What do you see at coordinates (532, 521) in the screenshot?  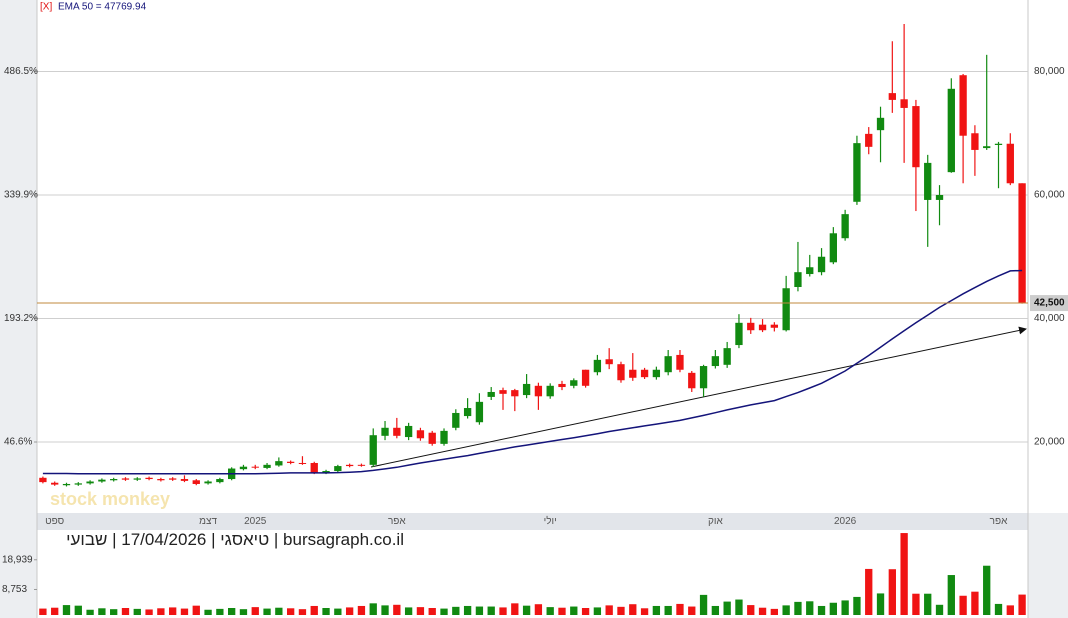 I see `date-strip` at bounding box center [532, 521].